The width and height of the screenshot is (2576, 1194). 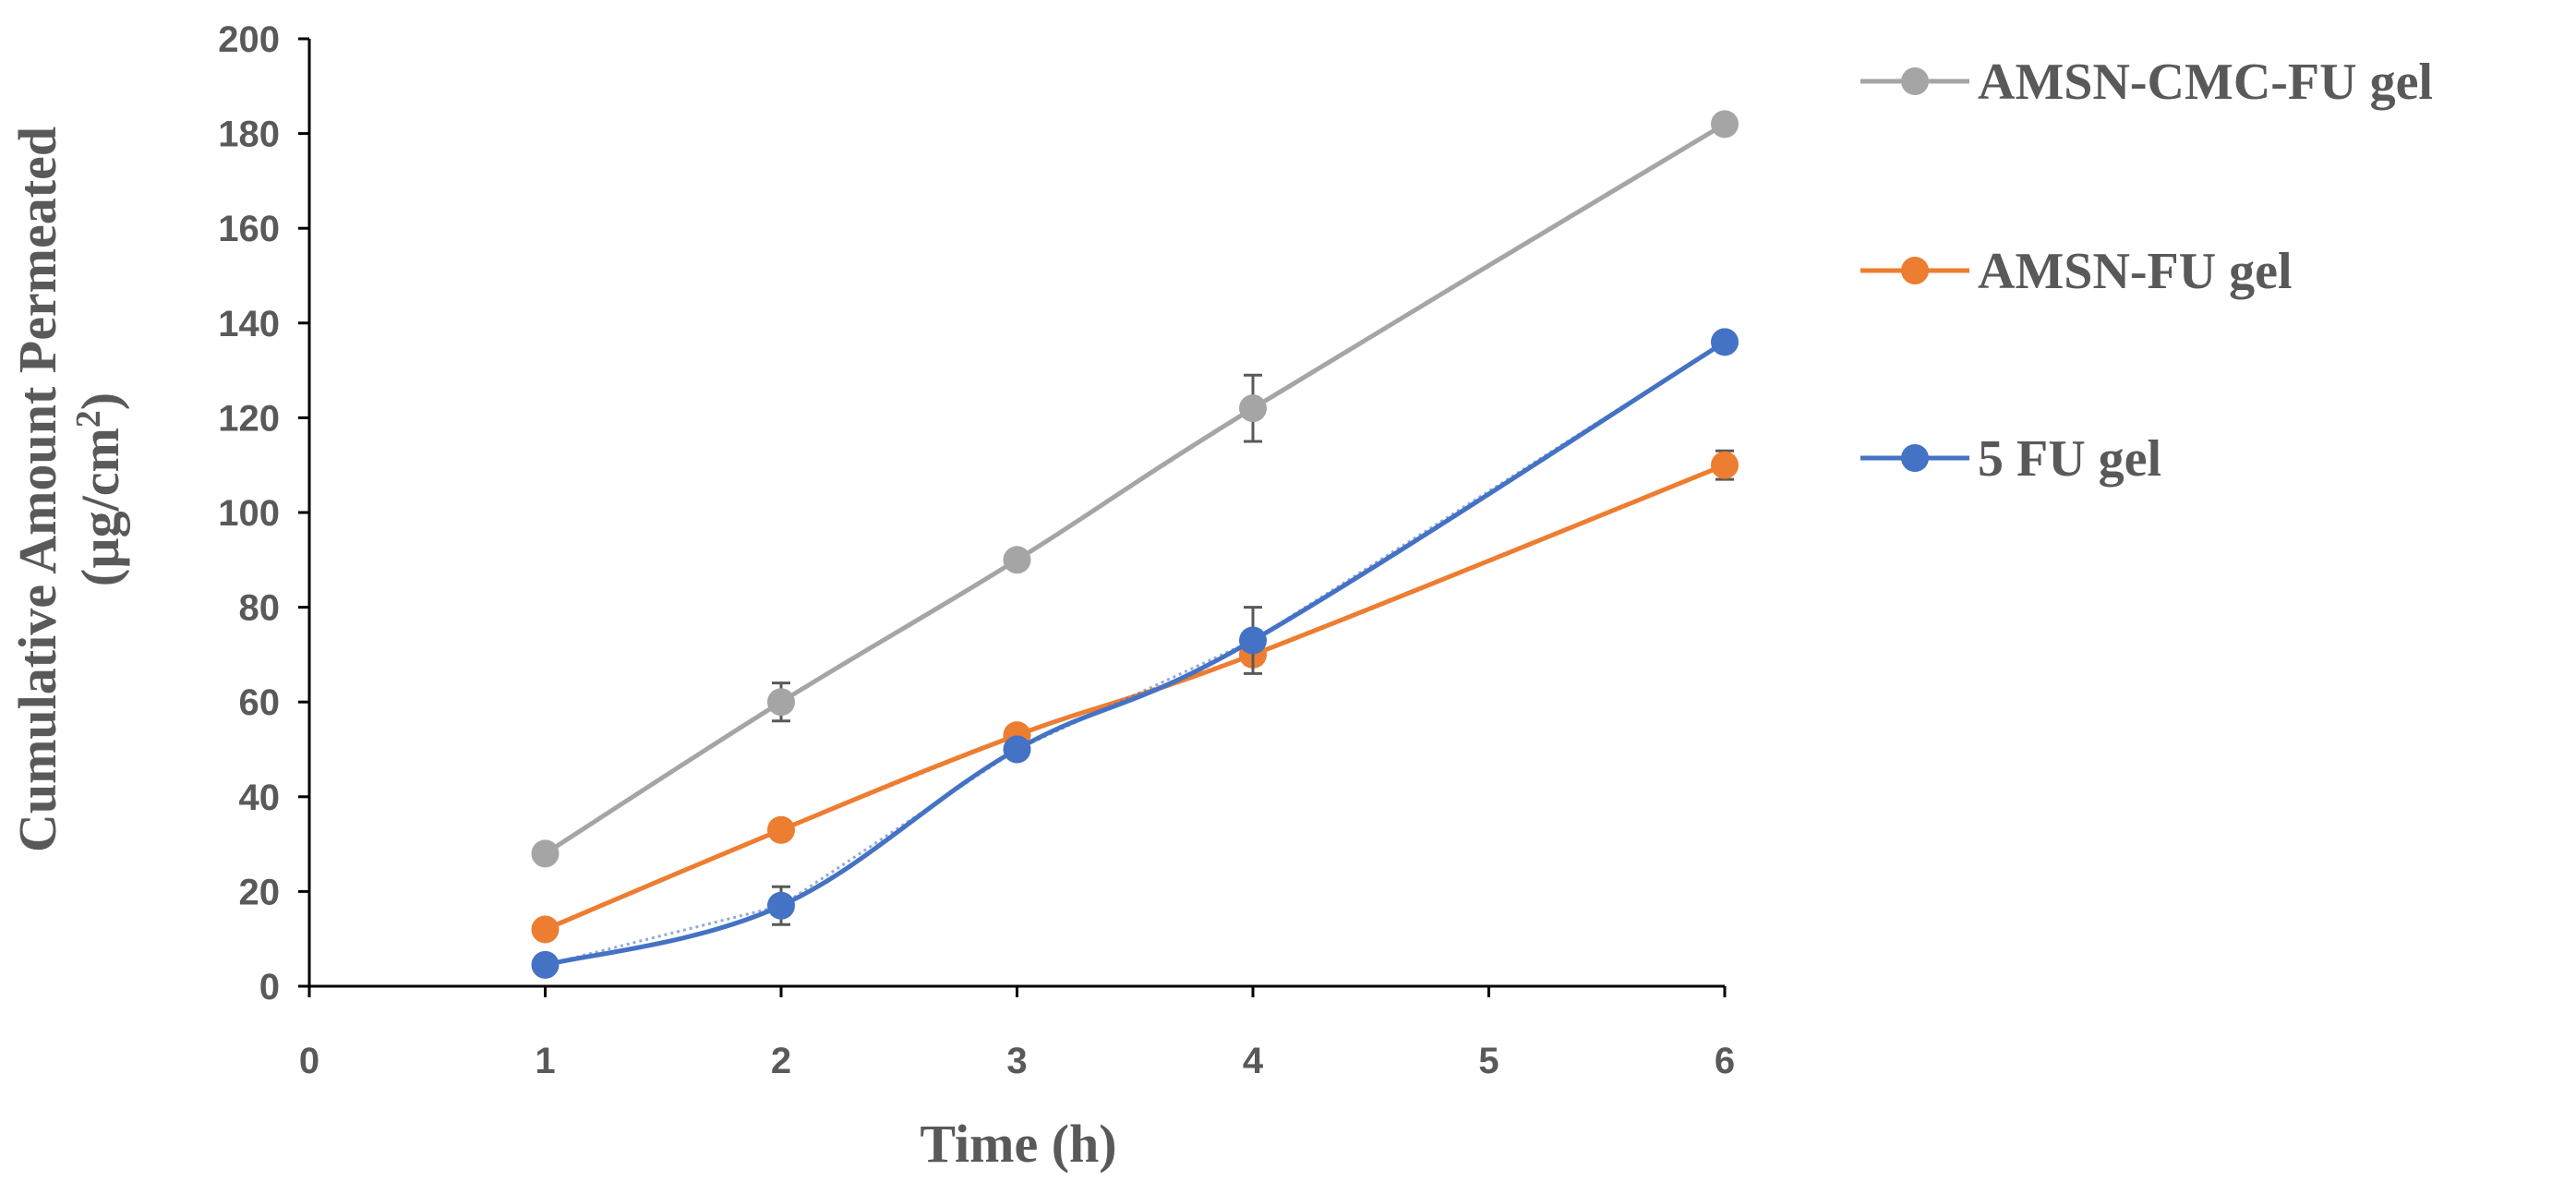 What do you see at coordinates (1018, 1144) in the screenshot?
I see `x-axis-title: Time (h)` at bounding box center [1018, 1144].